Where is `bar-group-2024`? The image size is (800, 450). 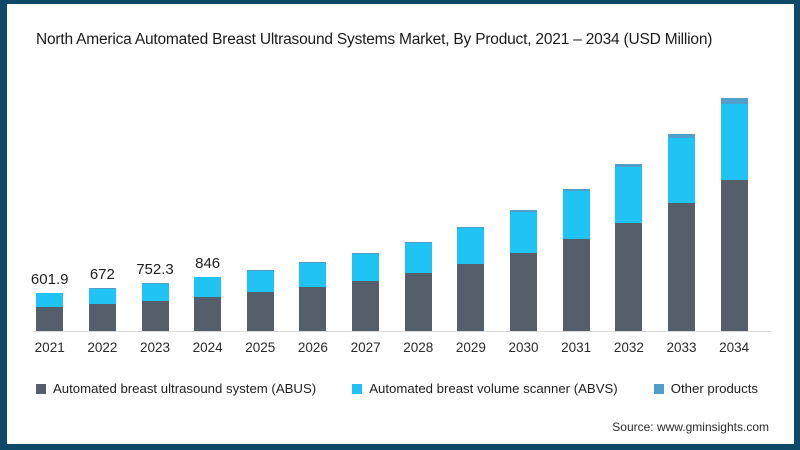
bar-group-2024 is located at coordinates (208, 304).